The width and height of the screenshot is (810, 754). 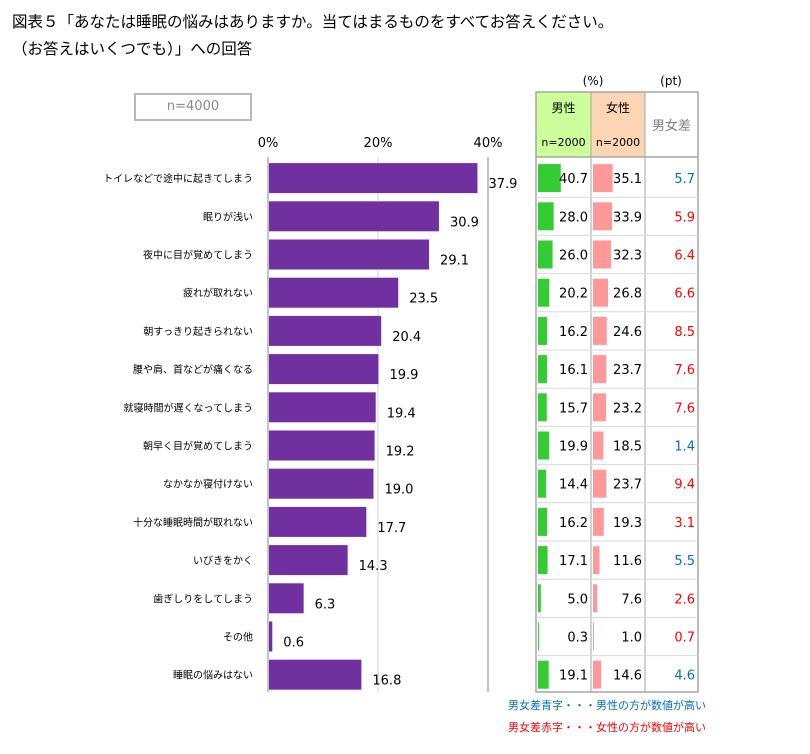 What do you see at coordinates (238, 637) in the screenshot?
I see `category-label: その他` at bounding box center [238, 637].